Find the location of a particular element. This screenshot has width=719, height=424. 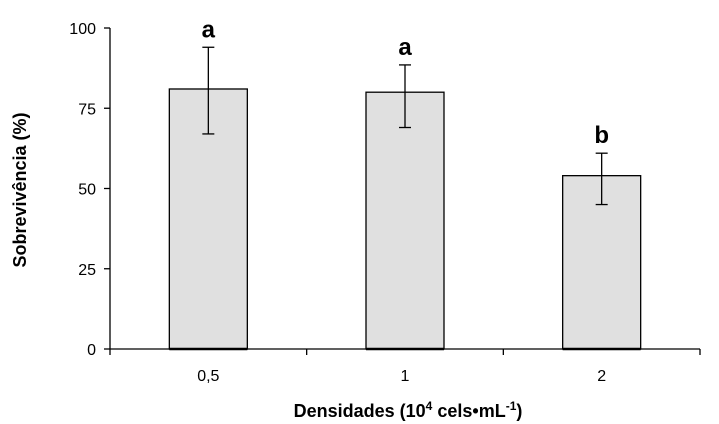

x-tick-label: 2 is located at coordinates (601, 376).